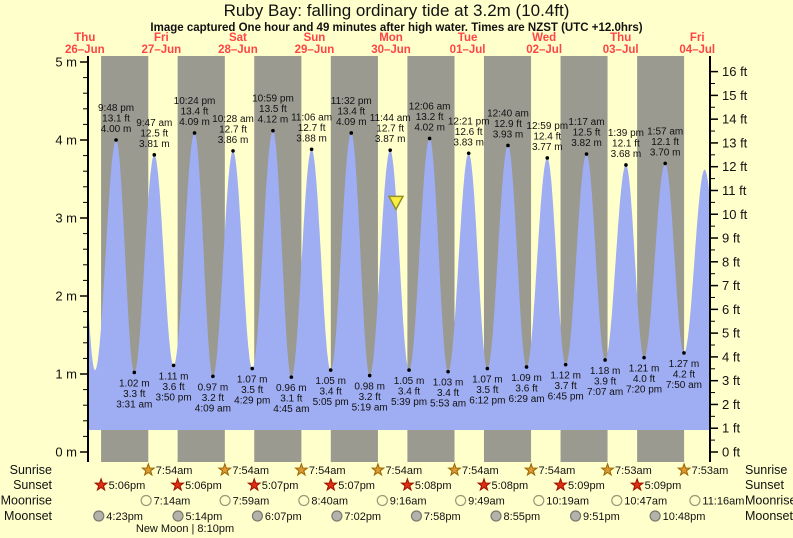  What do you see at coordinates (311, 117) in the screenshot?
I see `high-tide-label-line: 11:06 am` at bounding box center [311, 117].